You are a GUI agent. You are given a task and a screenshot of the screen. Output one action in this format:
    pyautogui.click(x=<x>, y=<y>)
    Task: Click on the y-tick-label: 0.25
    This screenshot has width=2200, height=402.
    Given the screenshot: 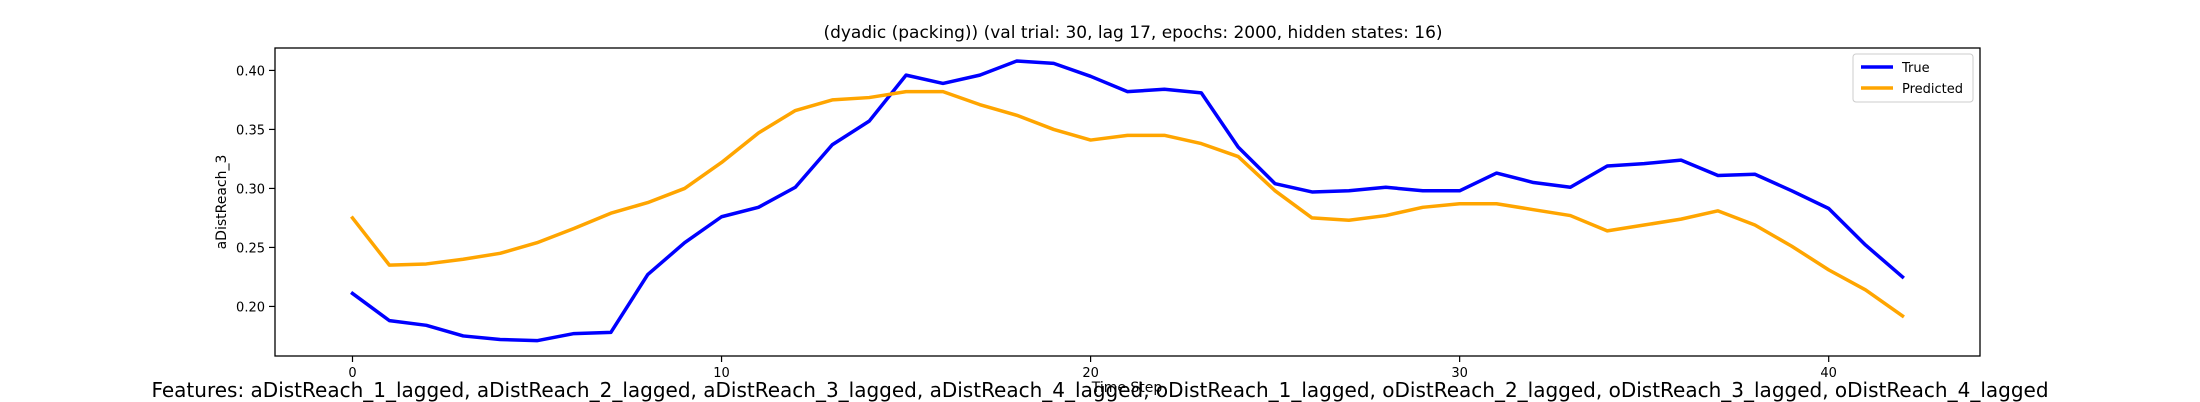 What is the action you would take?
    pyautogui.click(x=250, y=248)
    